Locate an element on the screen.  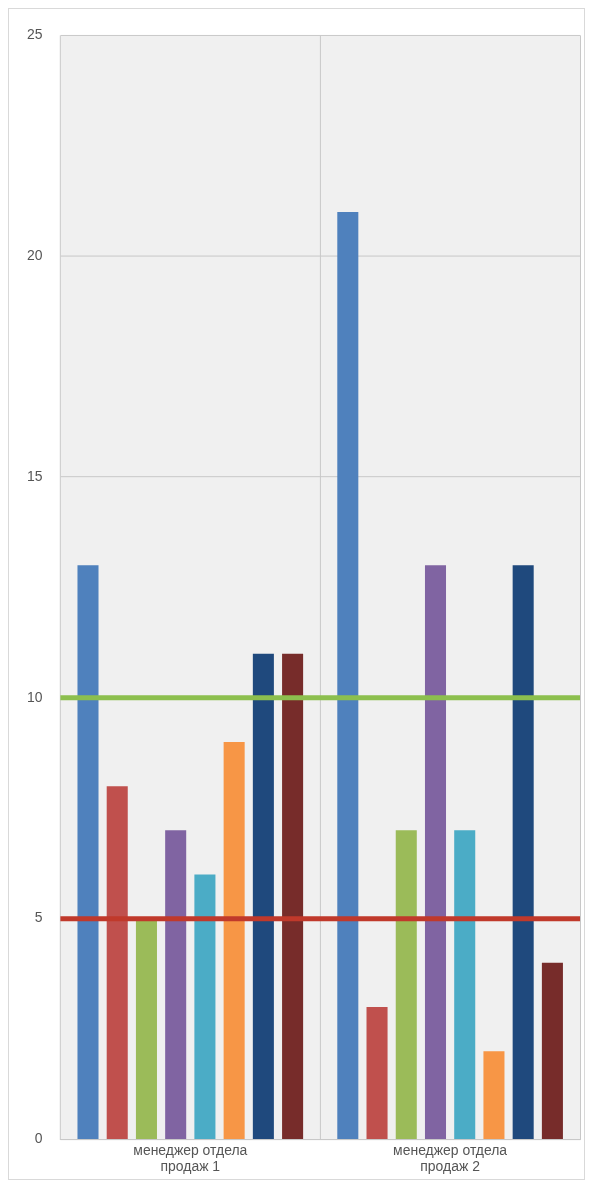
y-tick-label: 10 is located at coordinates (34, 696).